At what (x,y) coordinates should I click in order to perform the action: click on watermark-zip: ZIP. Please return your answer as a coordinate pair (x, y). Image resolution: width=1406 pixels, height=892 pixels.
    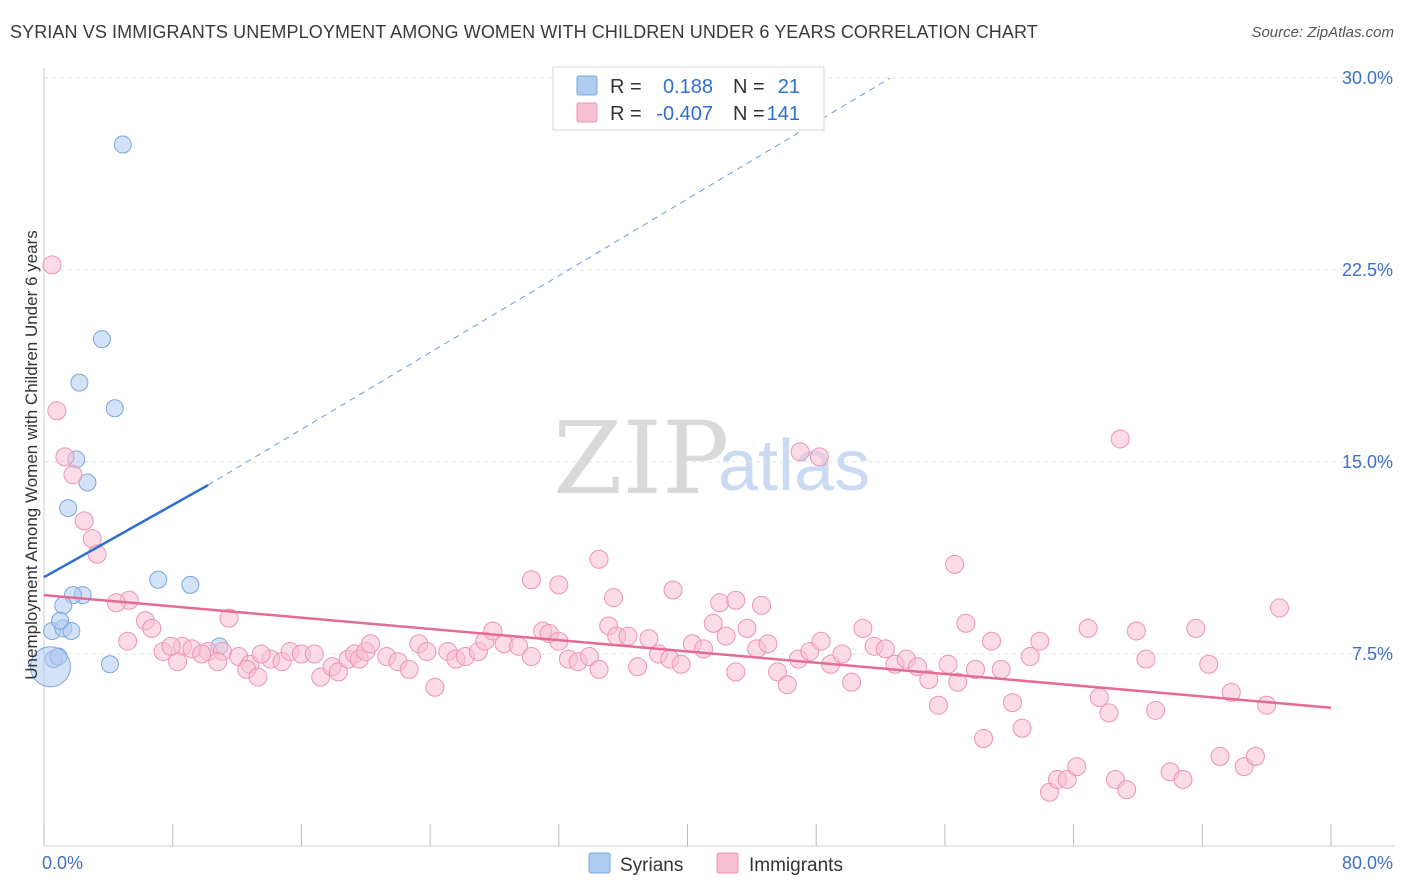
    Looking at the image, I should click on (641, 458).